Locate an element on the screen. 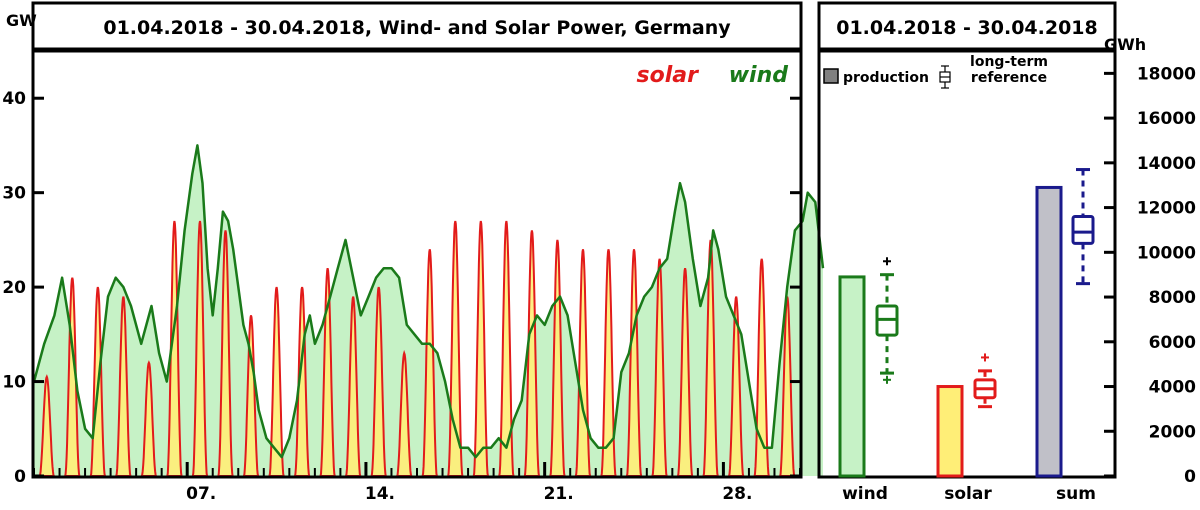 The height and width of the screenshot is (510, 1200). category-label-sum: sum is located at coordinates (1076, 494).